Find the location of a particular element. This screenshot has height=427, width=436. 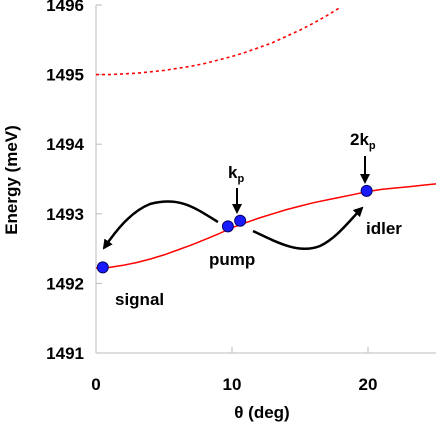

arrow-pump-to-signal is located at coordinates (160, 225).